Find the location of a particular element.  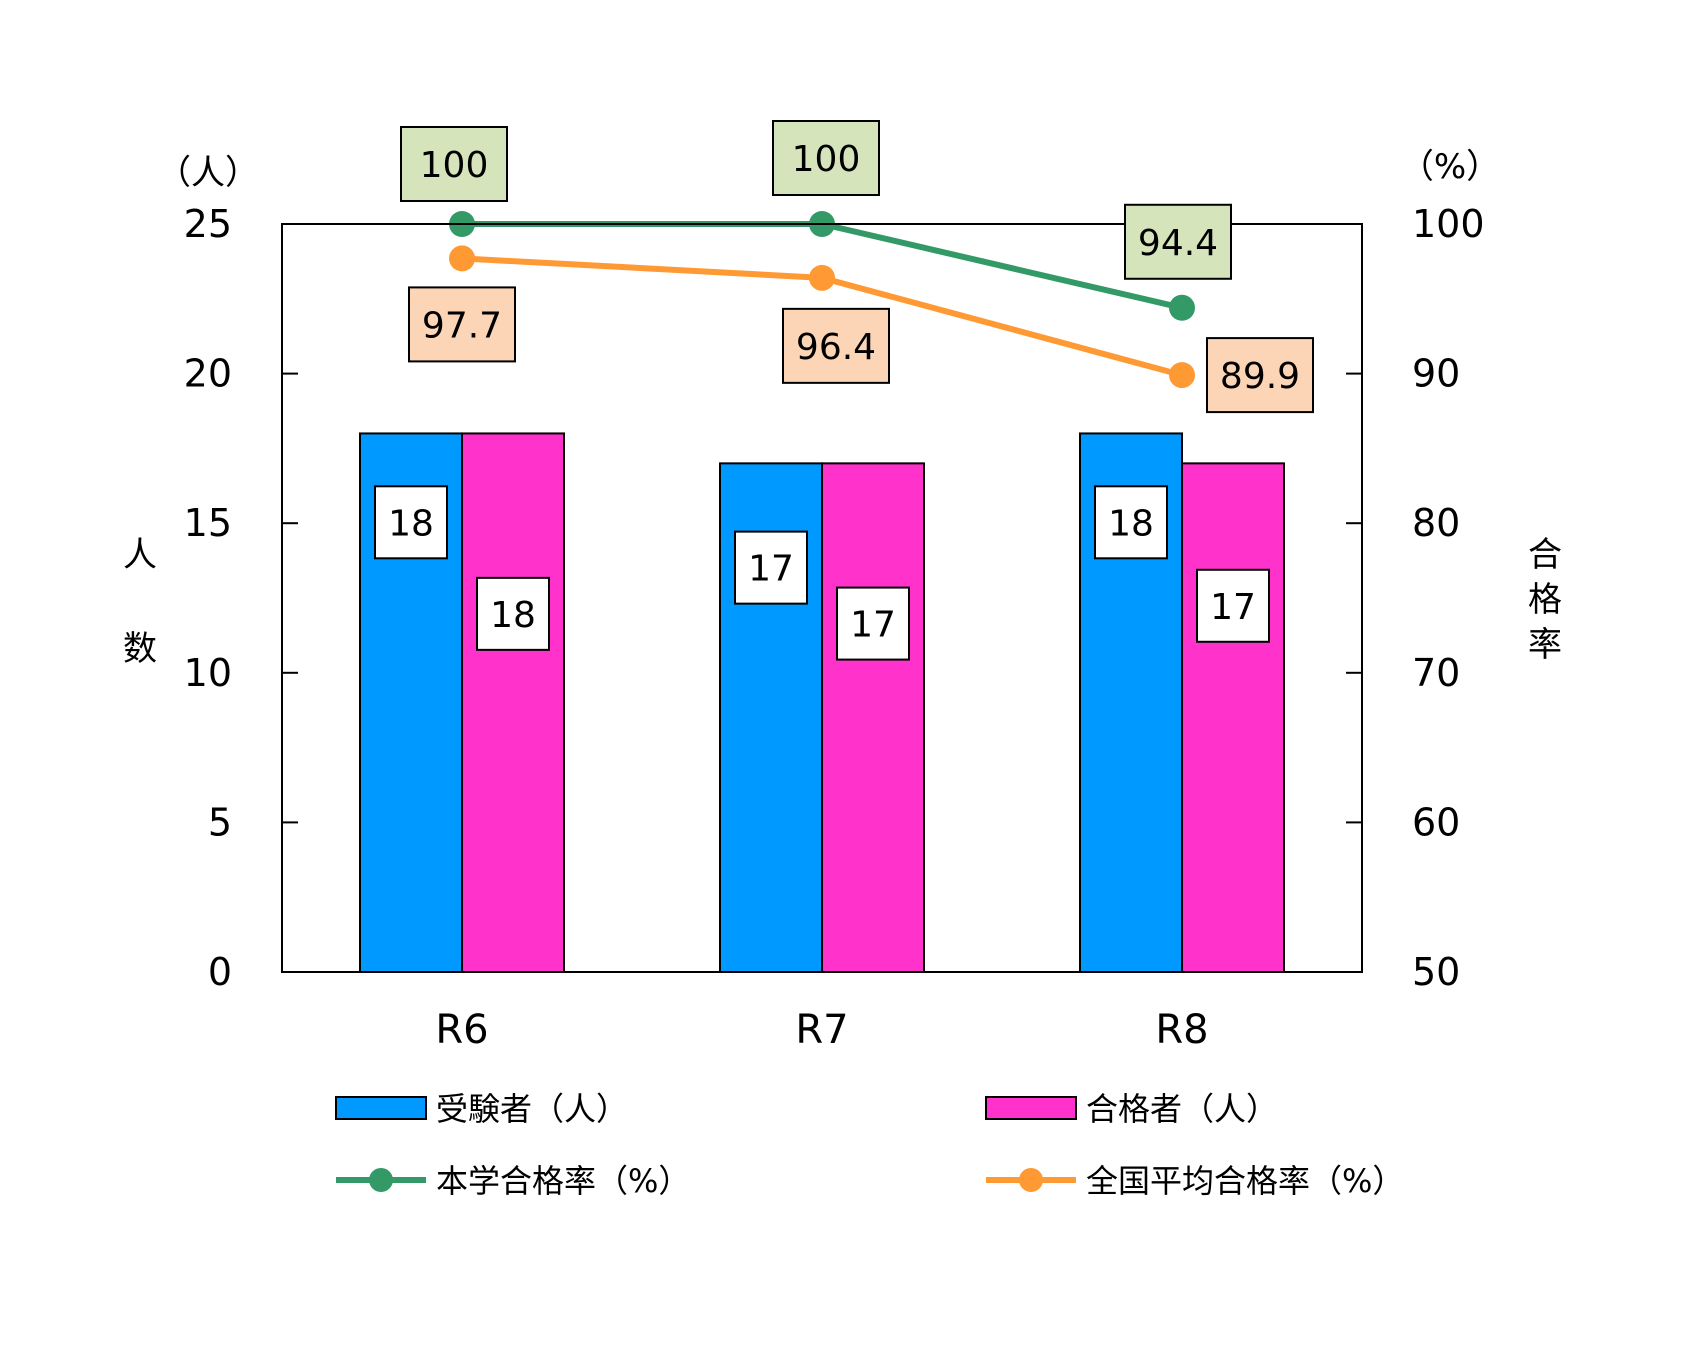

right-tick-label: 80 is located at coordinates (1436, 523).